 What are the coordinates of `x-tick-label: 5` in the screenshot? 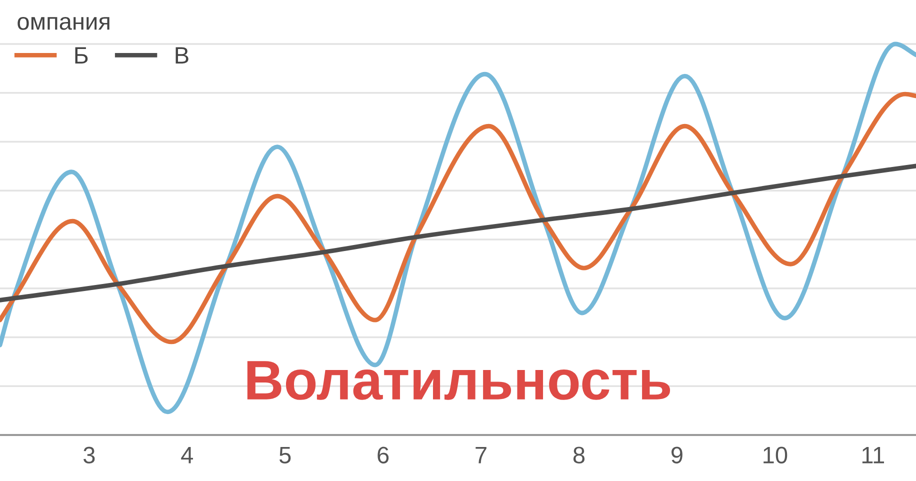 It's located at (285, 455).